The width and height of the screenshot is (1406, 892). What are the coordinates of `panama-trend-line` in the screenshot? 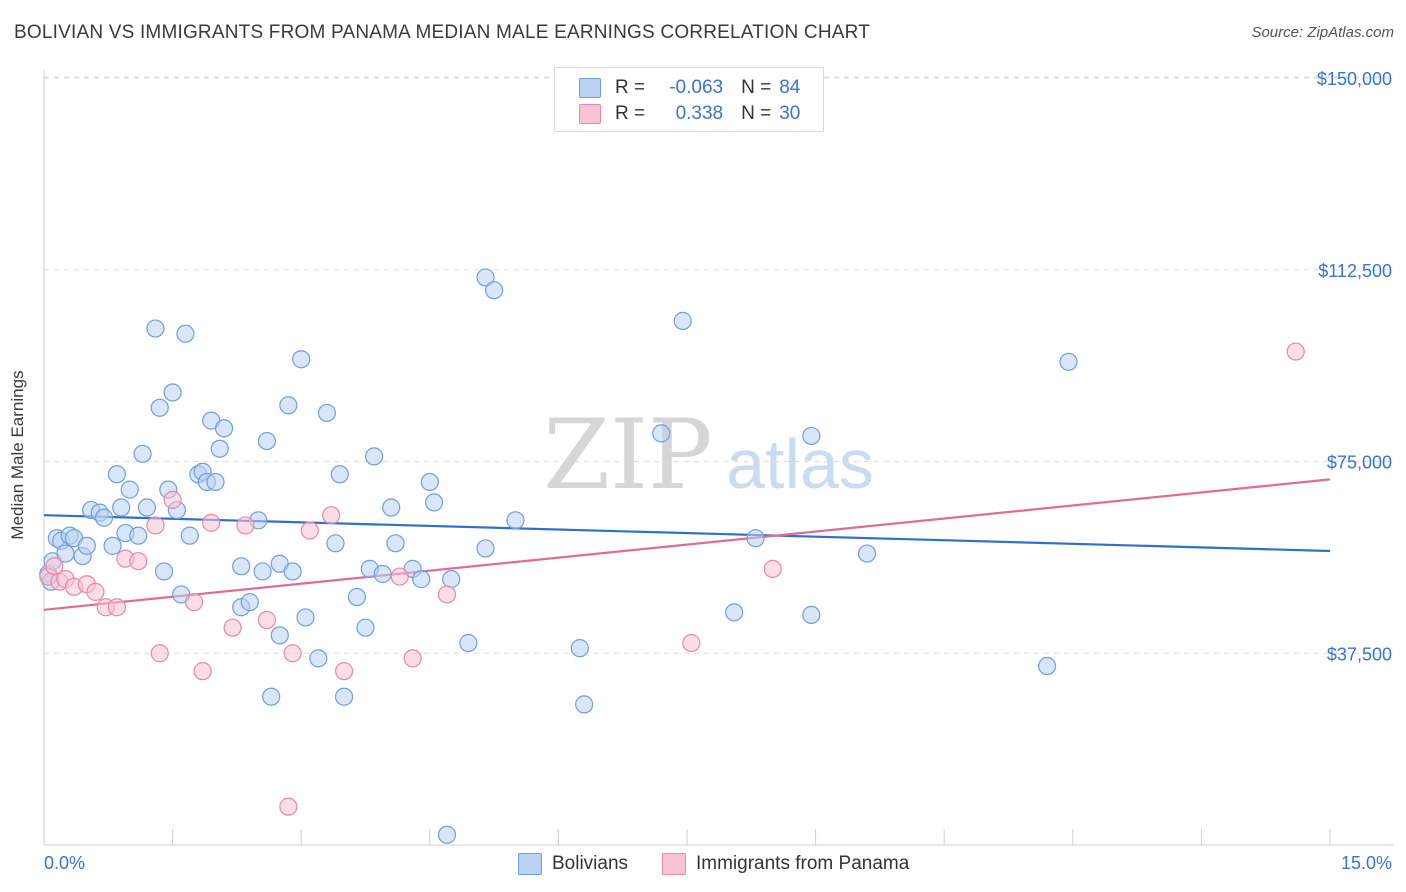 It's located at (687, 544).